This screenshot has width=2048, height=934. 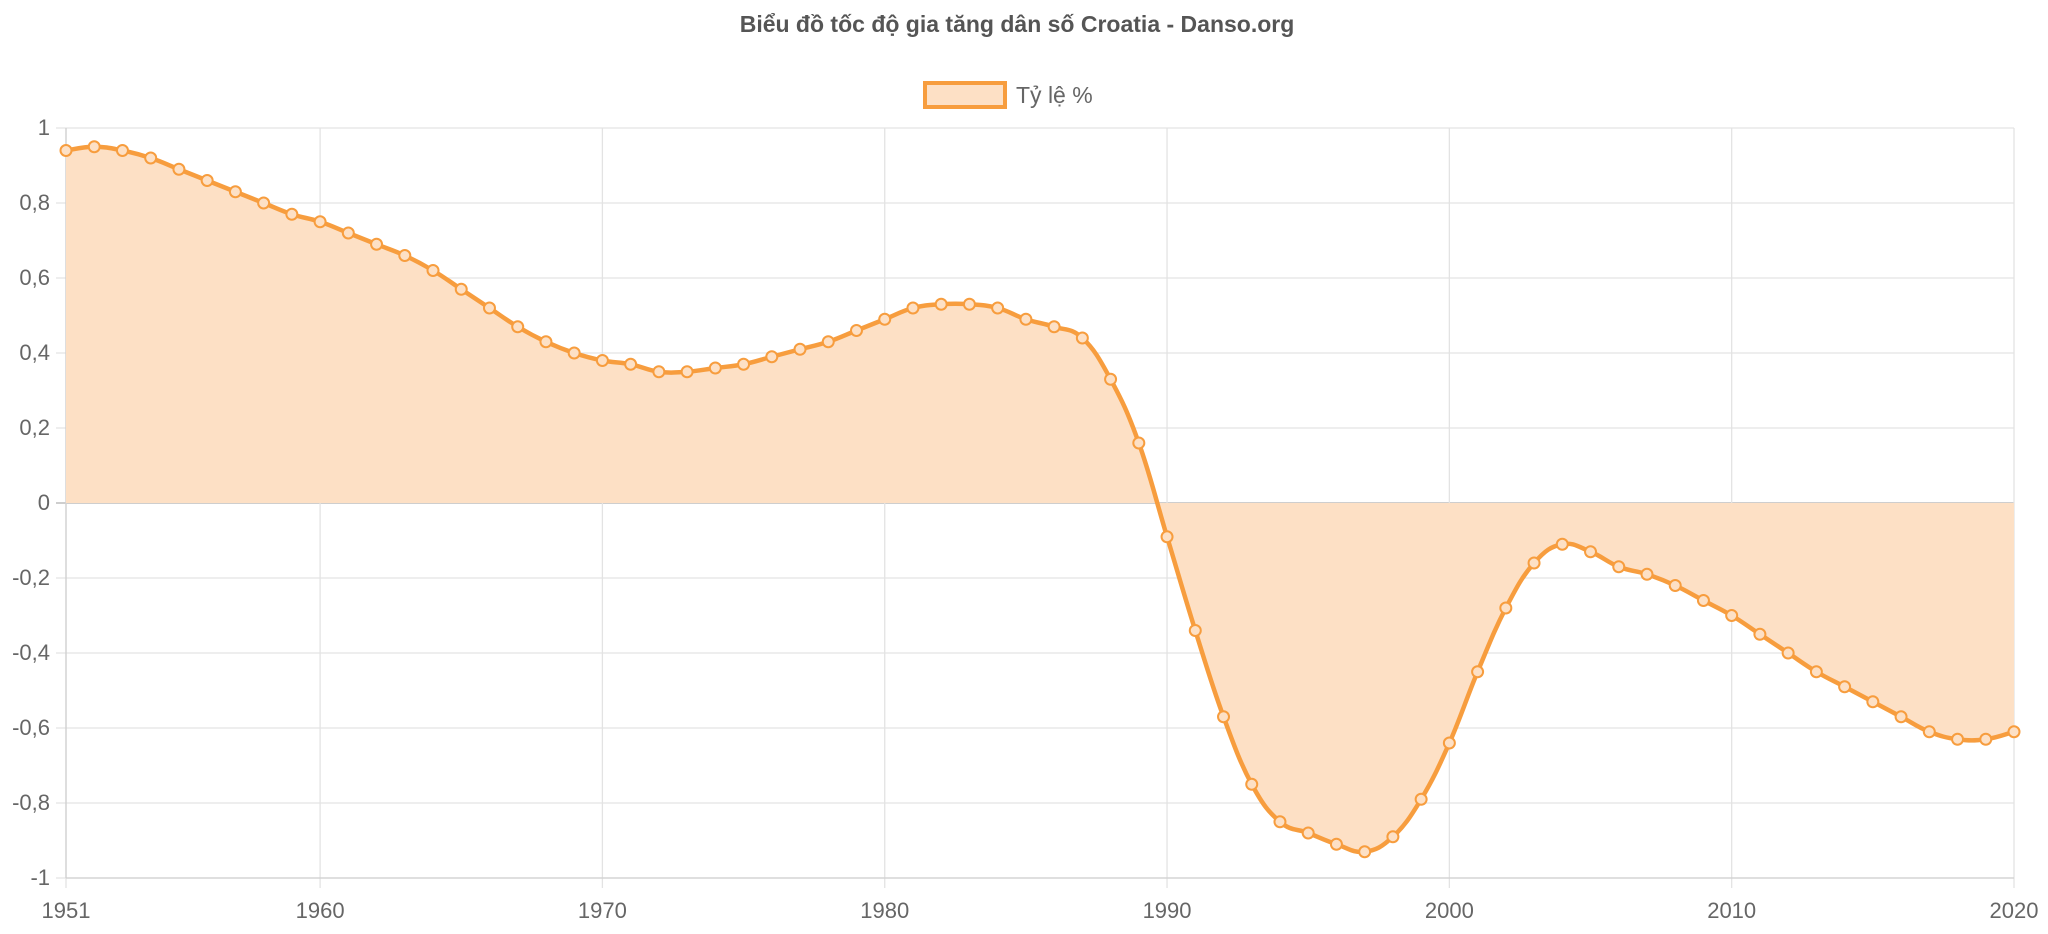 I want to click on legend-label: Tỷ lệ %, so click(x=1054, y=95).